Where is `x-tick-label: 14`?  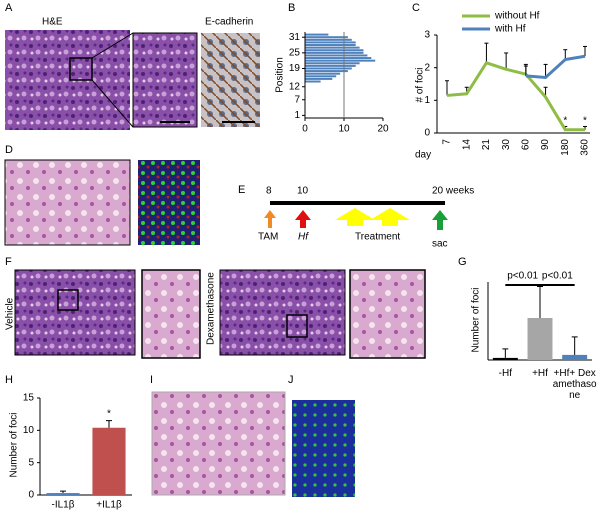 x-tick-label: 14 is located at coordinates (466, 145).